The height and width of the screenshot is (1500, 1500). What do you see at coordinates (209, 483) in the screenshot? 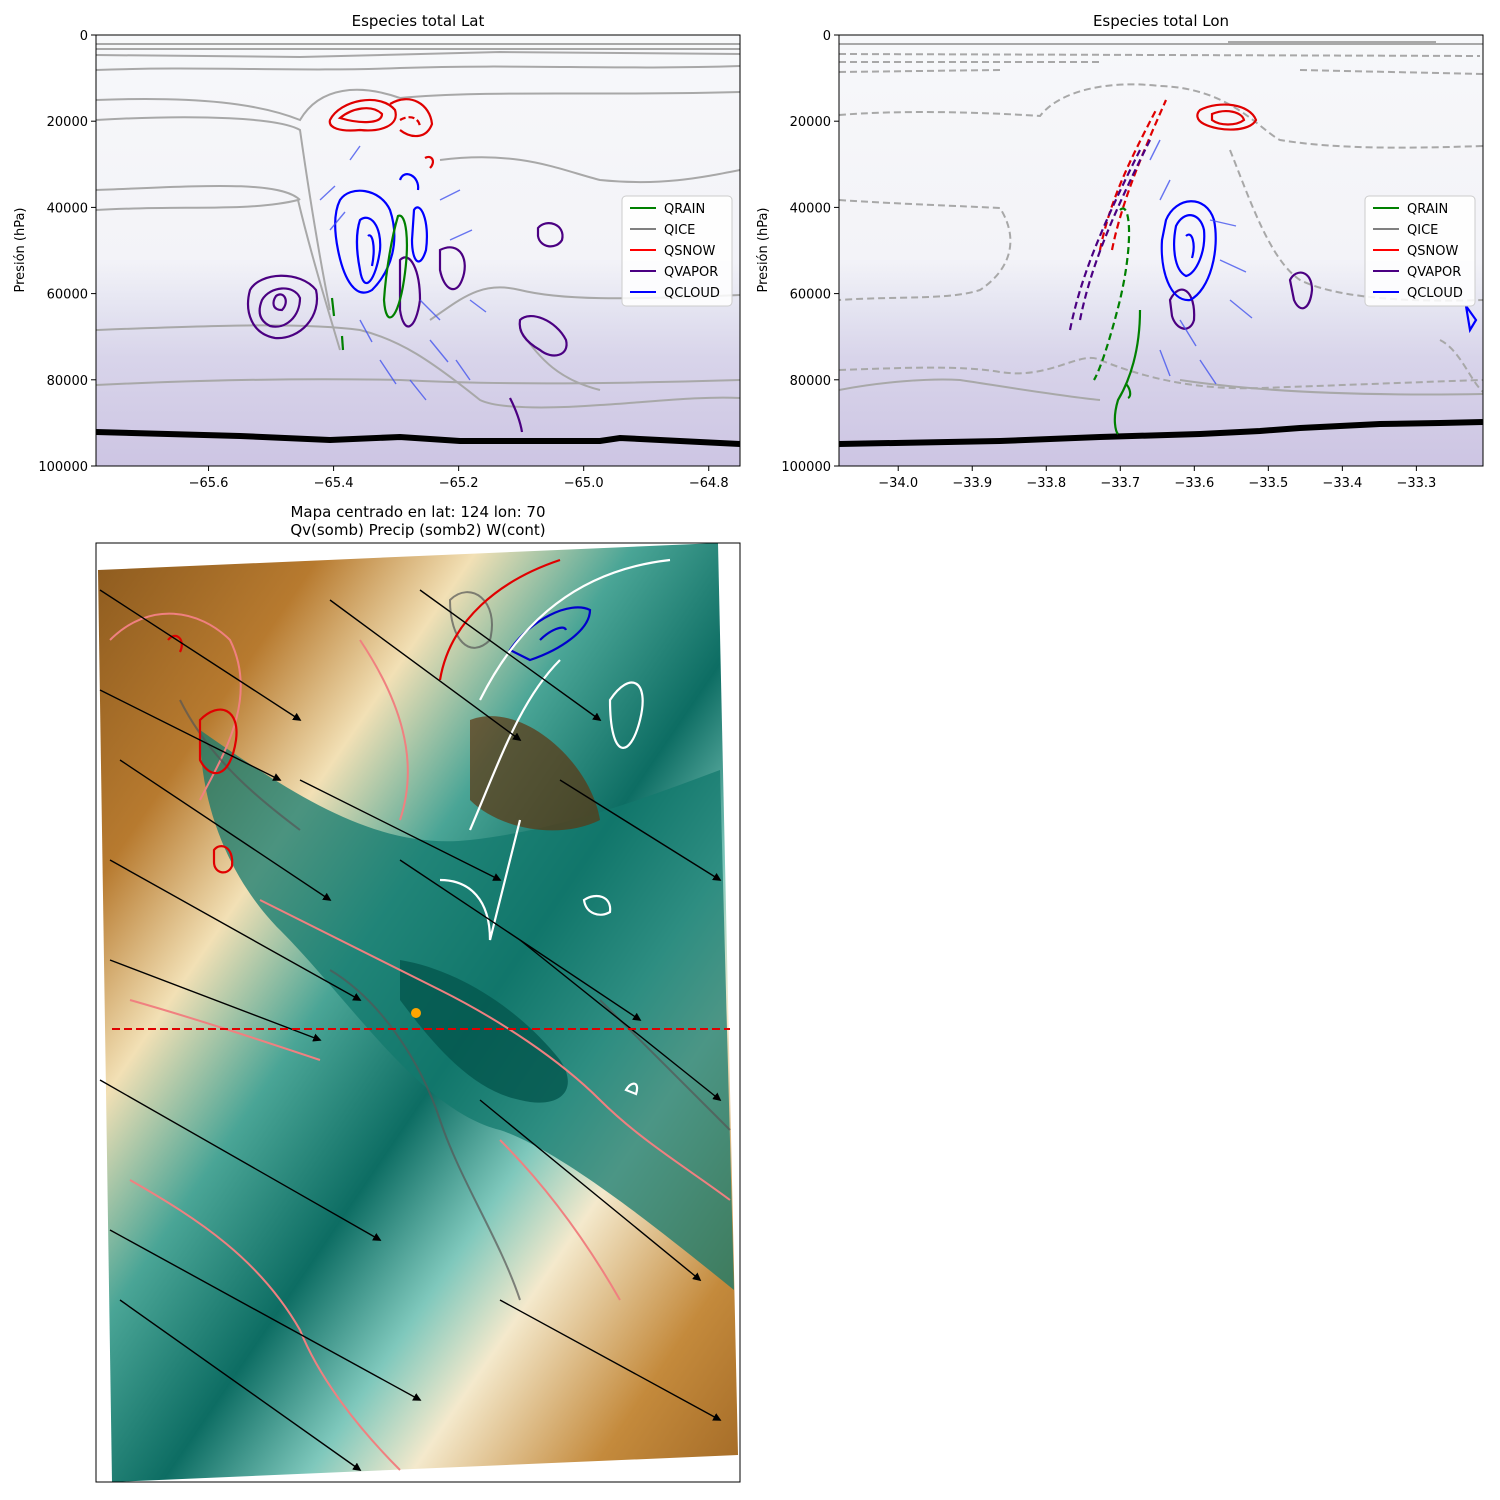
I see `panel-a-xtick-label: −65.6` at bounding box center [209, 483].